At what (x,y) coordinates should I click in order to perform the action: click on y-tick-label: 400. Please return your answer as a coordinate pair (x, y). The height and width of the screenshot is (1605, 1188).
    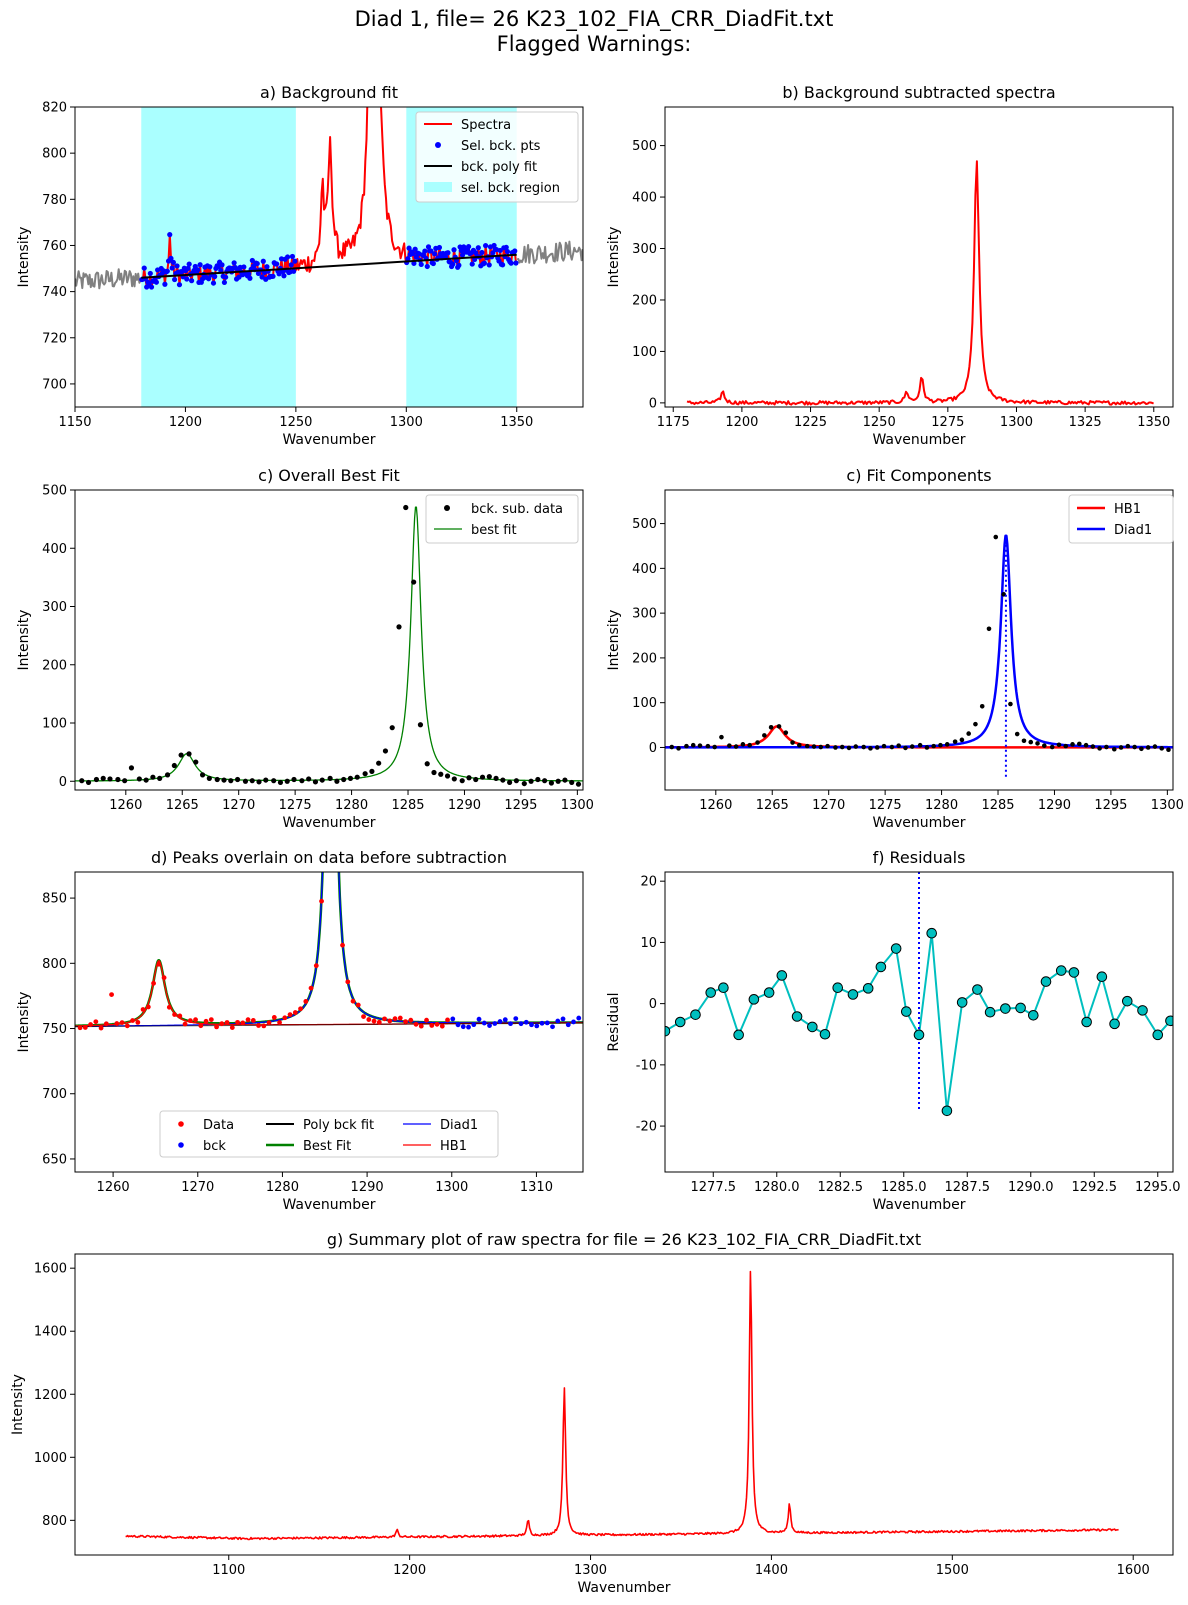
    Looking at the image, I should click on (644, 569).